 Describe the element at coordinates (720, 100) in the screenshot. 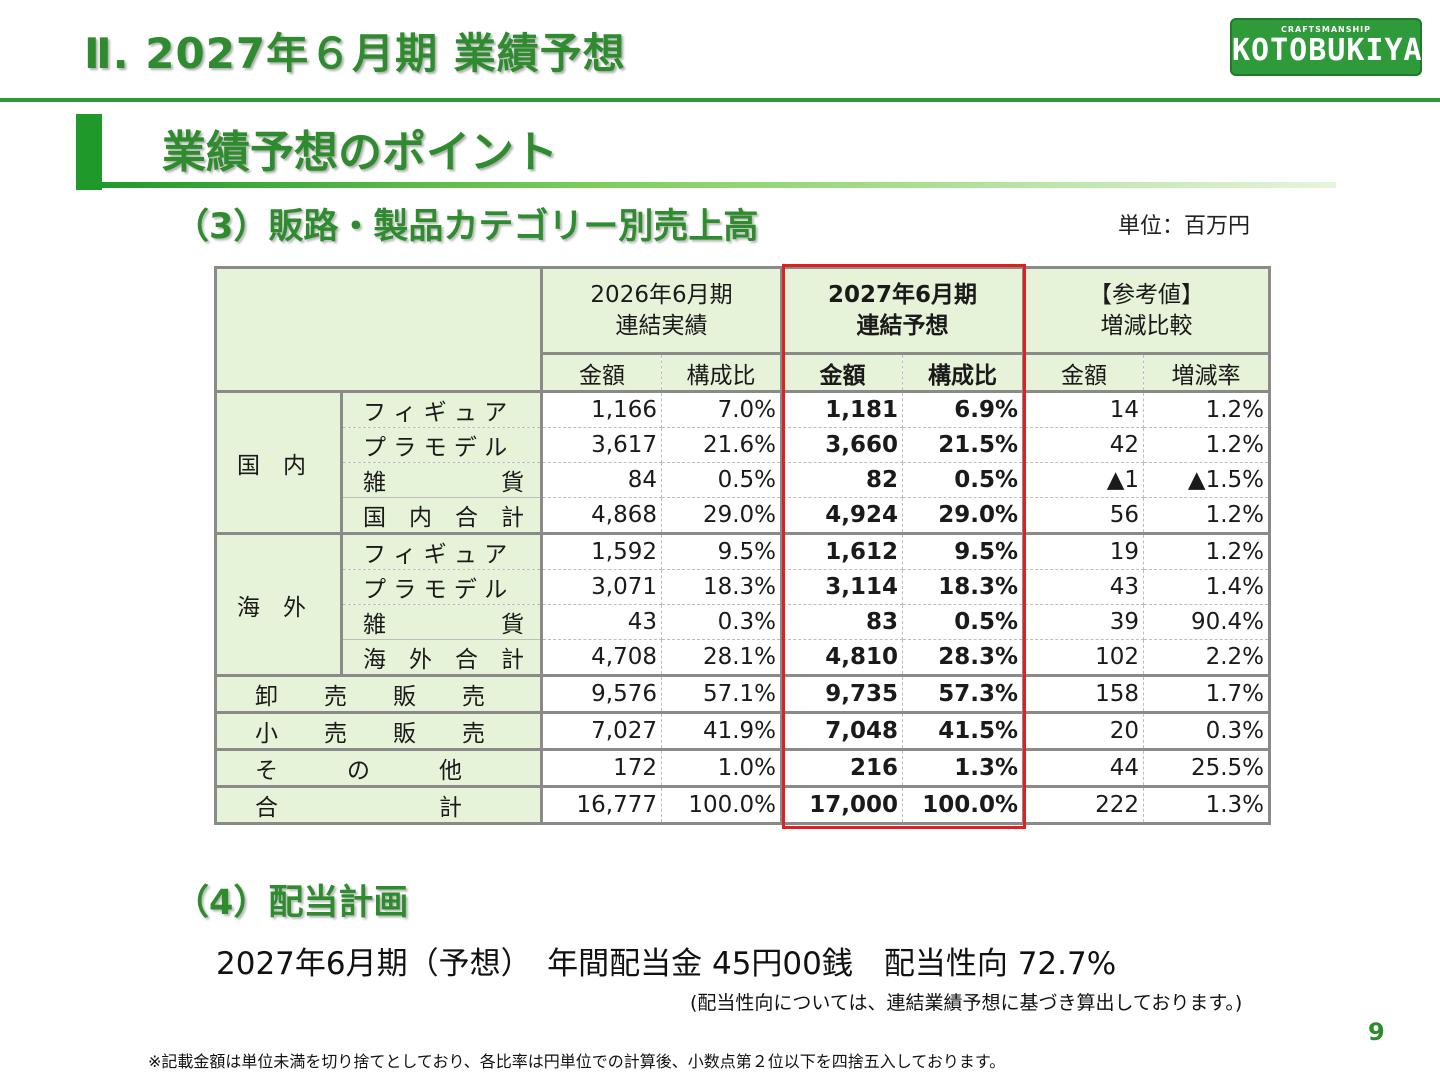

I see `header-divider` at that location.